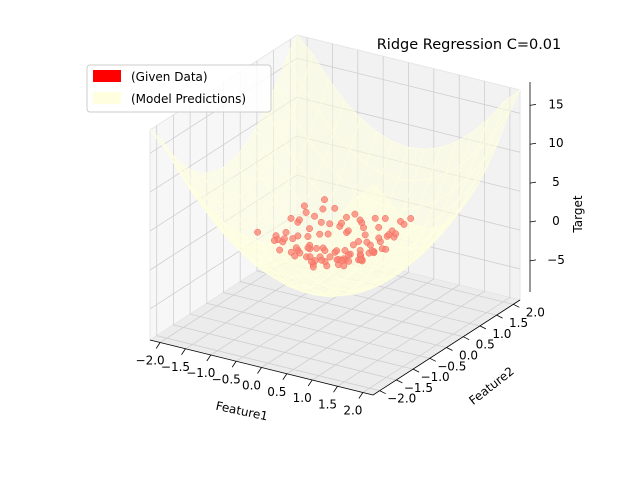 Image resolution: width=640 pixels, height=480 pixels. I want to click on y-tick-label: 0.5, so click(485, 345).